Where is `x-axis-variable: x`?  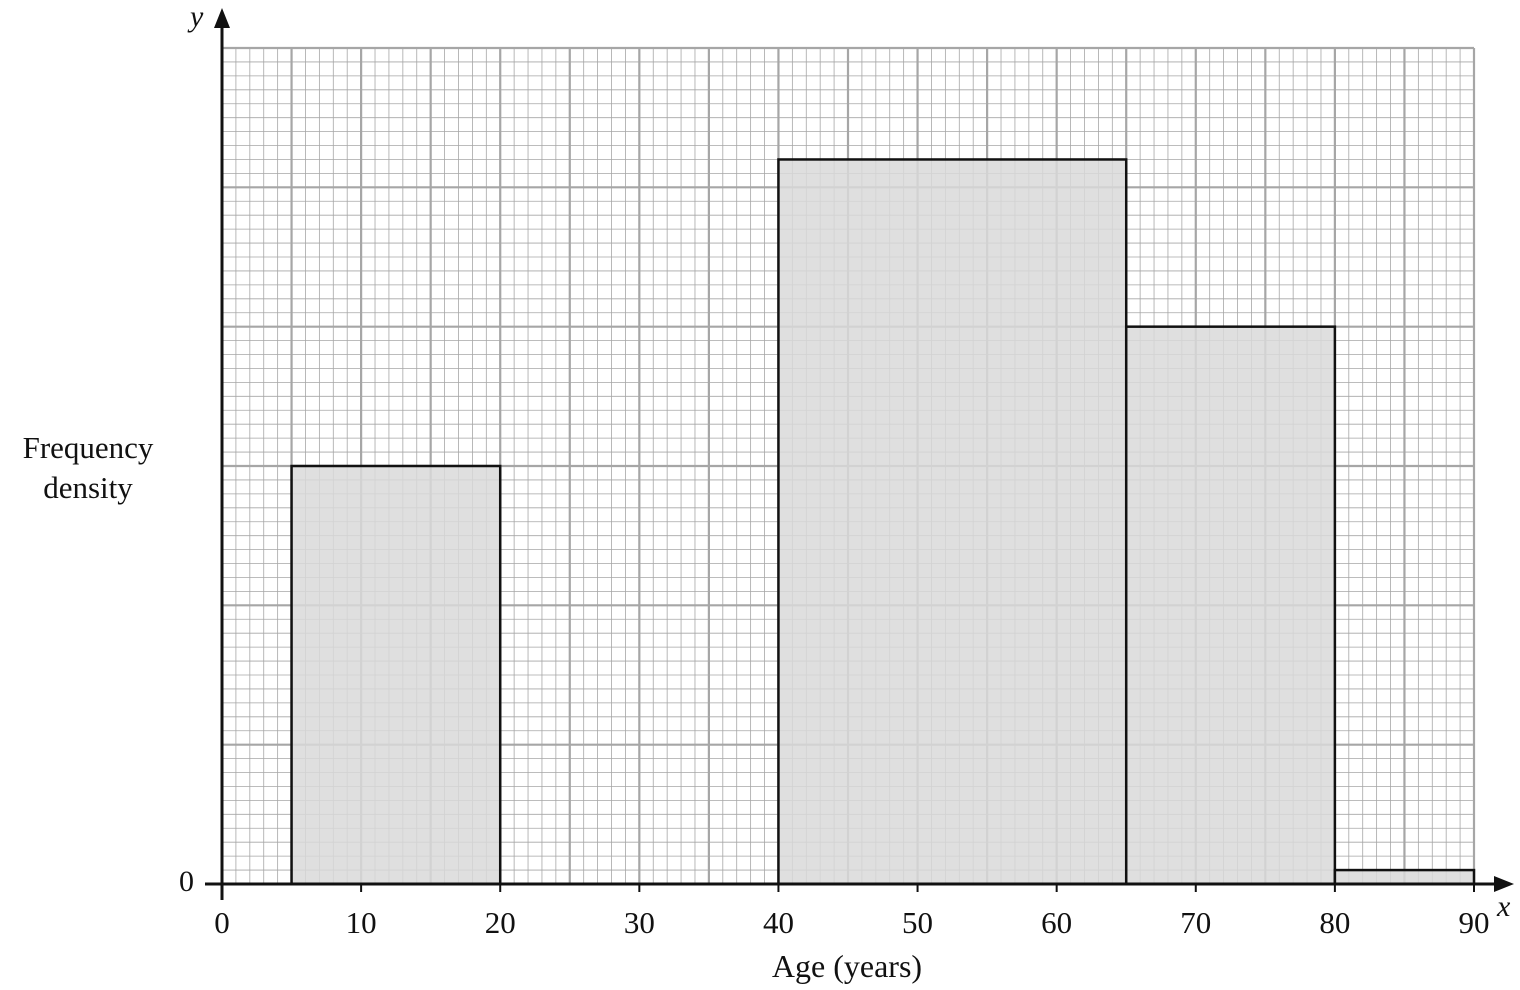
x-axis-variable: x is located at coordinates (1504, 906).